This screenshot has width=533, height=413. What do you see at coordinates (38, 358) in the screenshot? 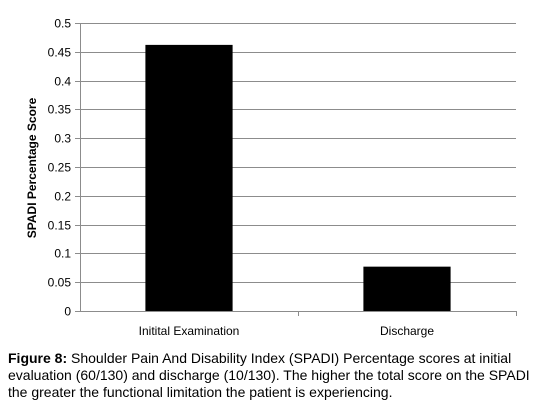
I see `figure-caption-label: Figure 8:` at bounding box center [38, 358].